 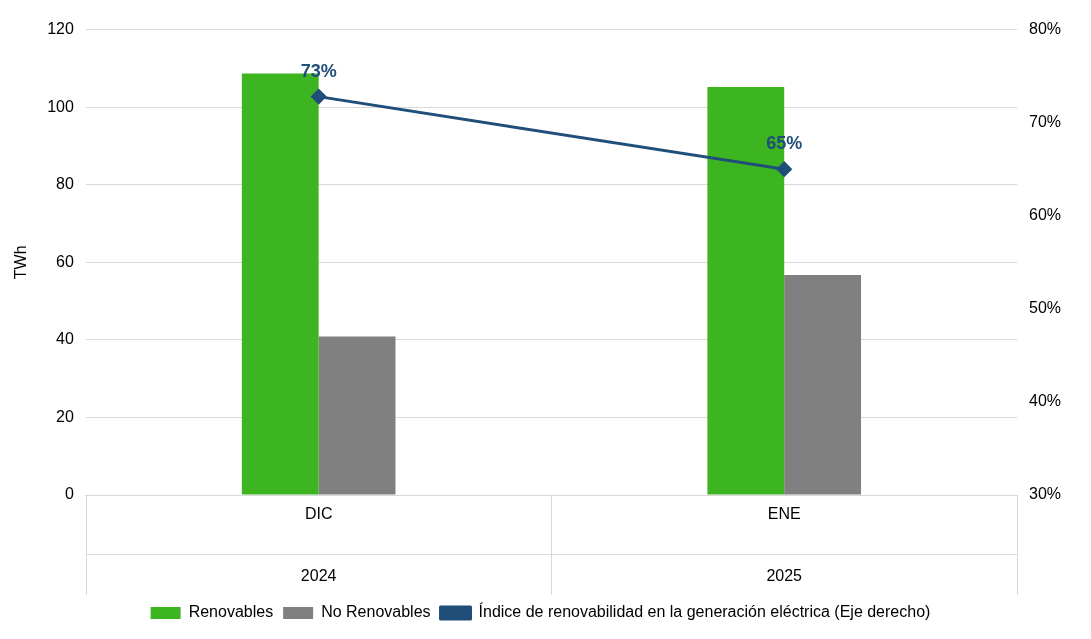 What do you see at coordinates (65, 416) in the screenshot?
I see `y-tick-label: 20` at bounding box center [65, 416].